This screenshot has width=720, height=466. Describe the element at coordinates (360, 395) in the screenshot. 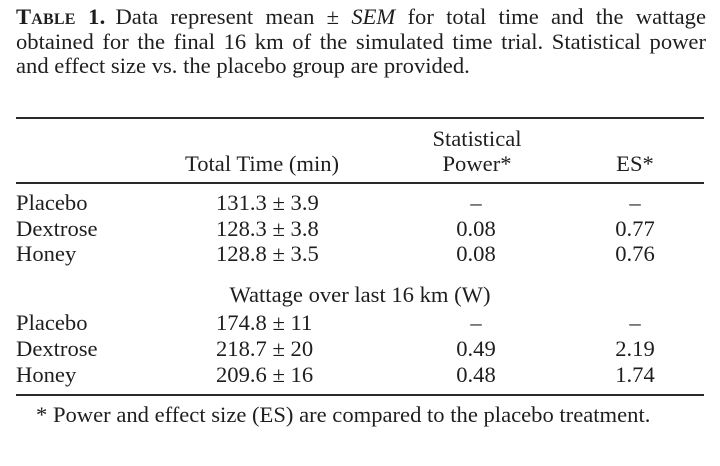

I see `bottom-rule` at that location.